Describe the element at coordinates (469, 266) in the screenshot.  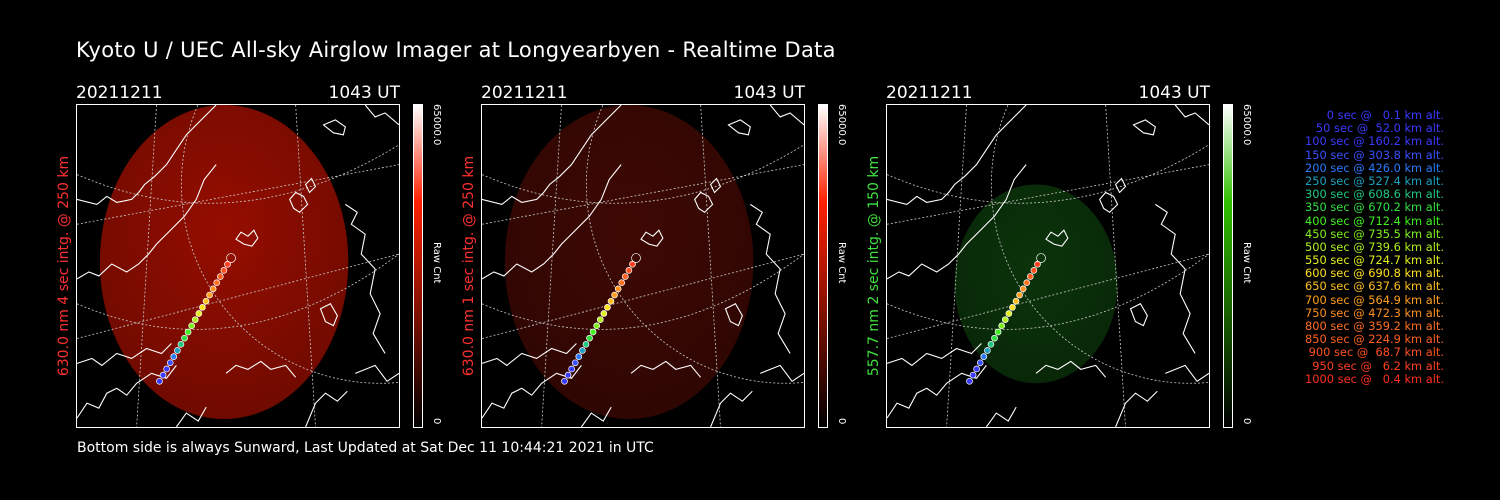
I see `panel-wavelength-label: 630.0 nm 1 sec intg. @ 250 km` at that location.